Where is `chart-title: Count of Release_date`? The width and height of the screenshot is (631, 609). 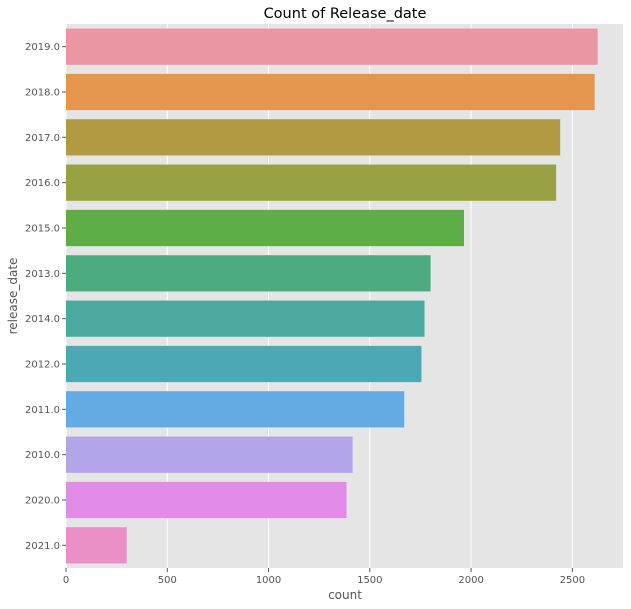
chart-title: Count of Release_date is located at coordinates (345, 14).